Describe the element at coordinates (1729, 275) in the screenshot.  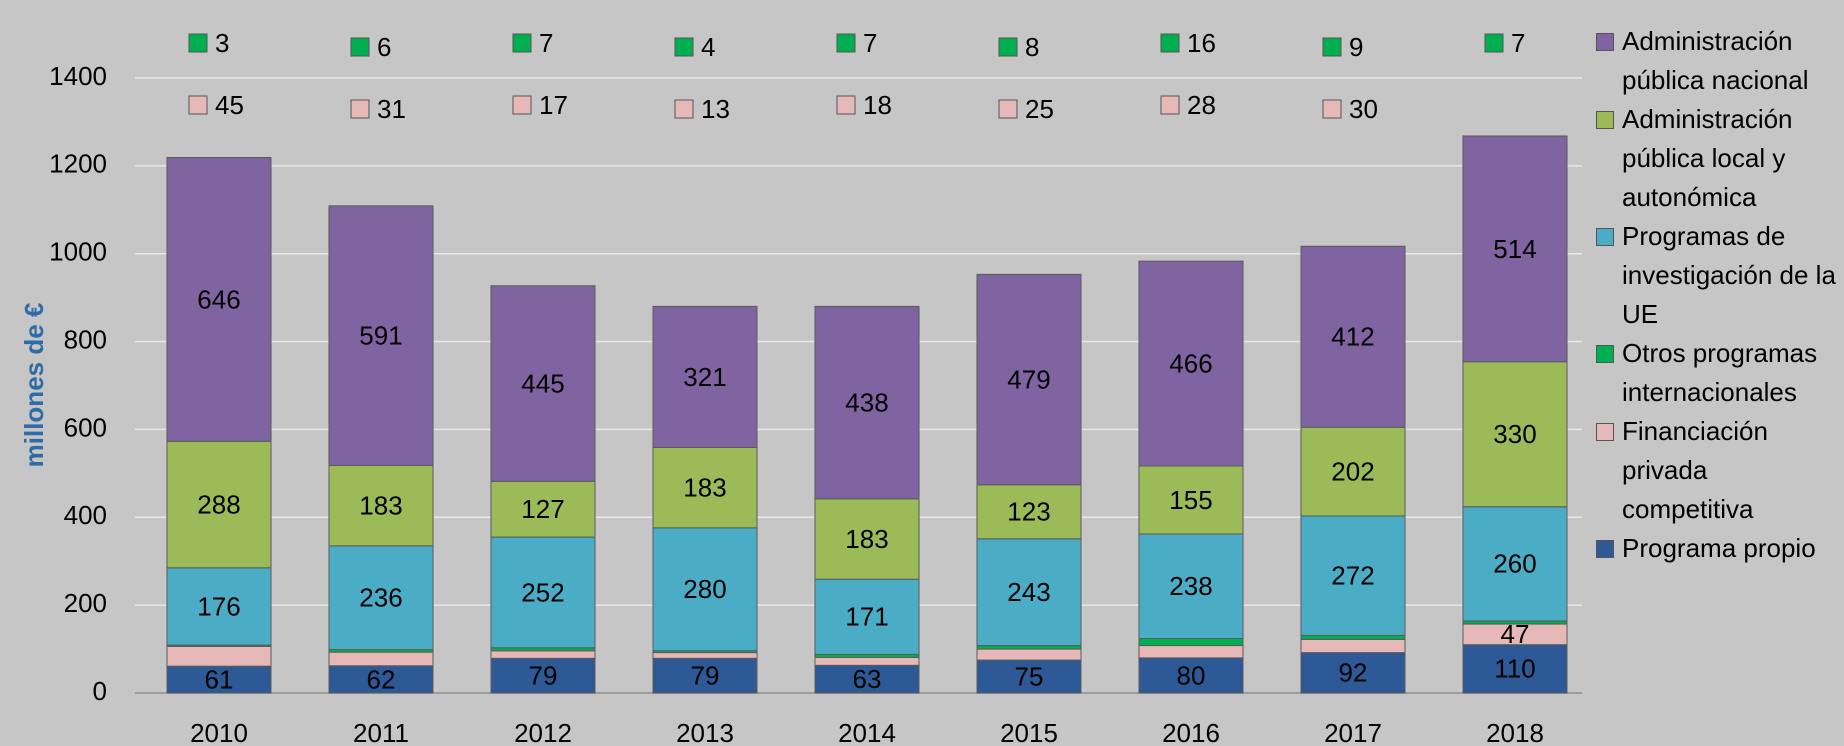
I see `legend-label: Programas de investigación de la UE` at that location.